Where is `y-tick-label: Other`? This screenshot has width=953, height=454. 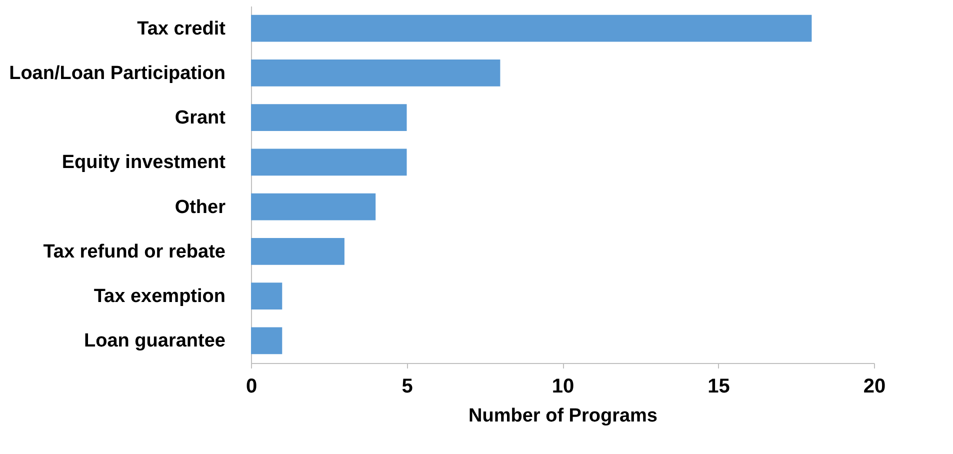 y-tick-label: Other is located at coordinates (200, 207).